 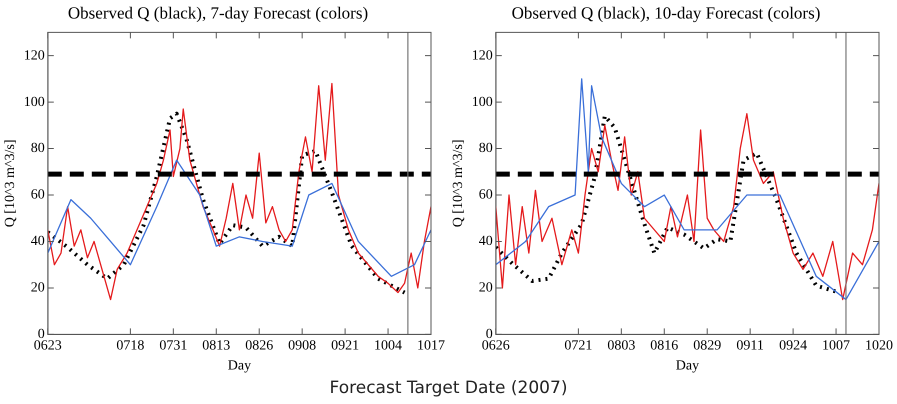 What do you see at coordinates (388, 346) in the screenshot?
I see `x-tick-label: 1004` at bounding box center [388, 346].